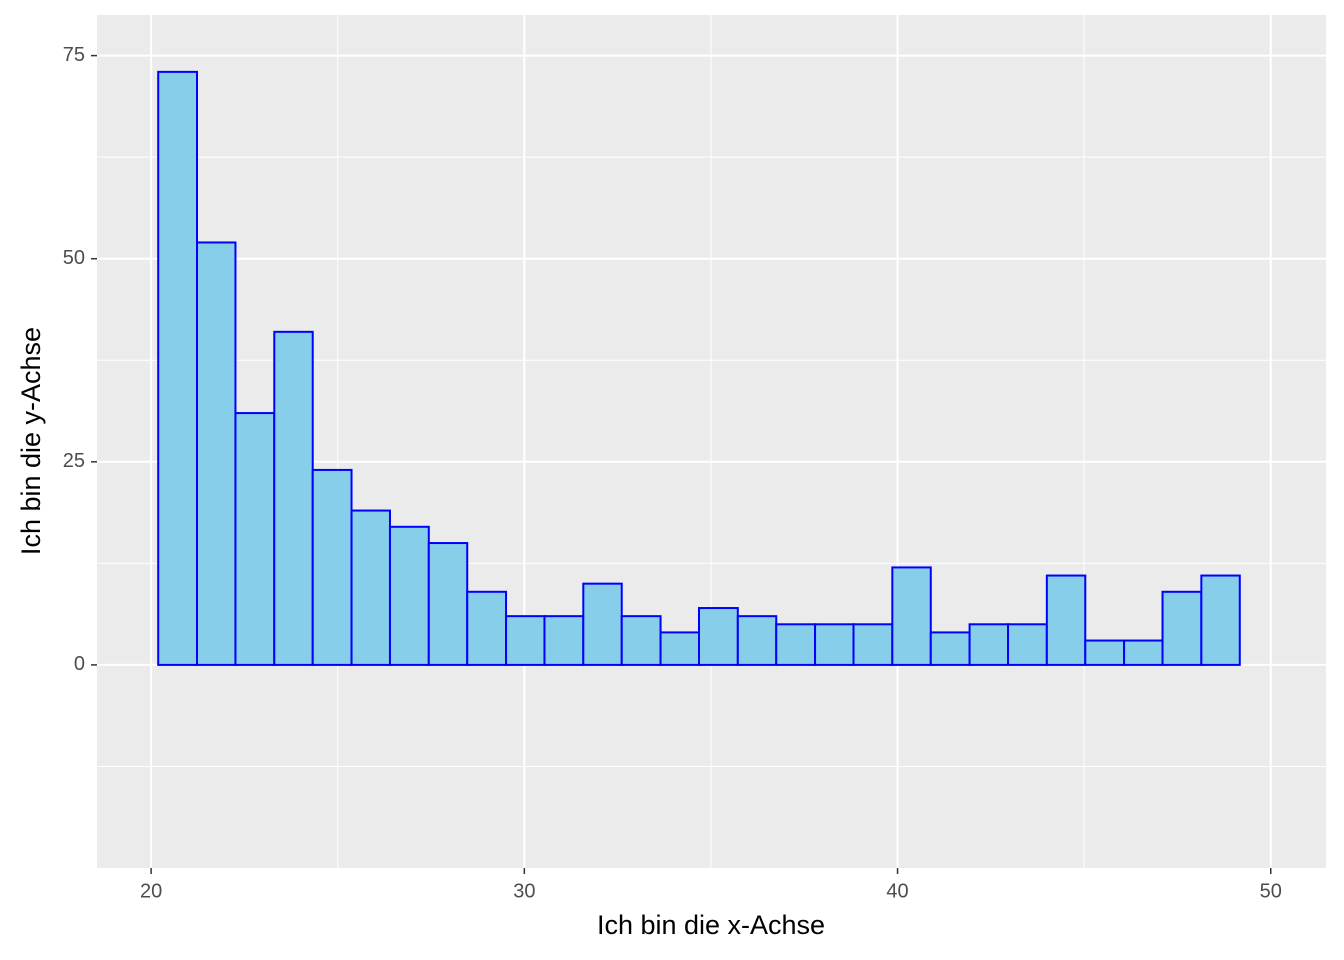  What do you see at coordinates (151, 891) in the screenshot?
I see `x-tick-label: 20` at bounding box center [151, 891].